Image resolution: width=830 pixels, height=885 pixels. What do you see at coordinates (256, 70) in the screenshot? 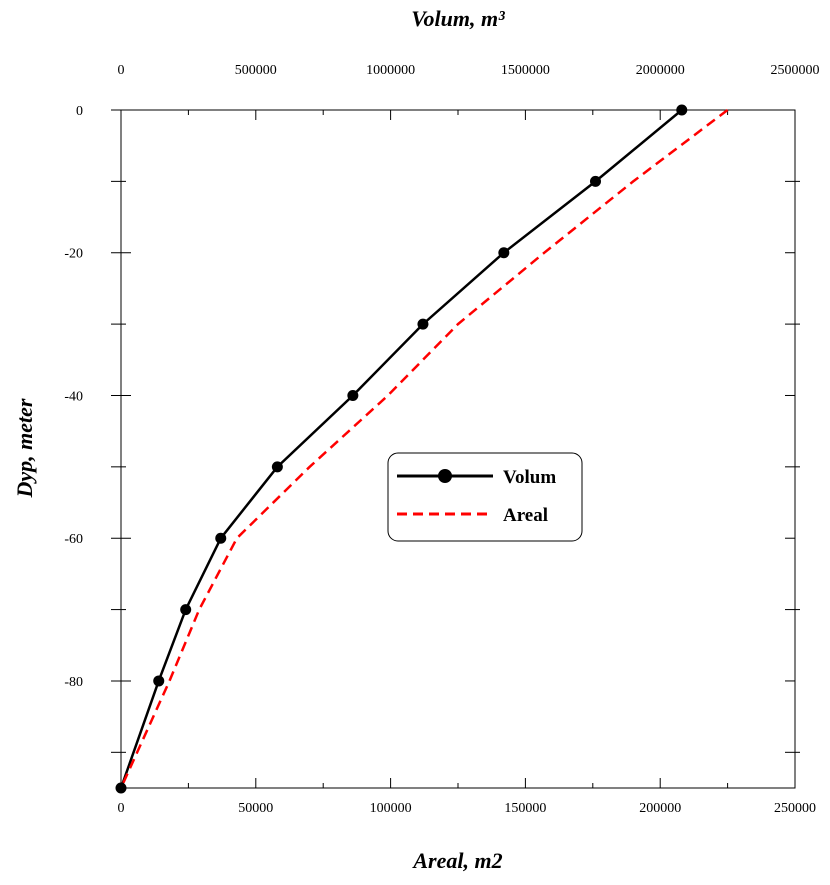
I see `top-axis-tick-label: 500000` at bounding box center [256, 70].